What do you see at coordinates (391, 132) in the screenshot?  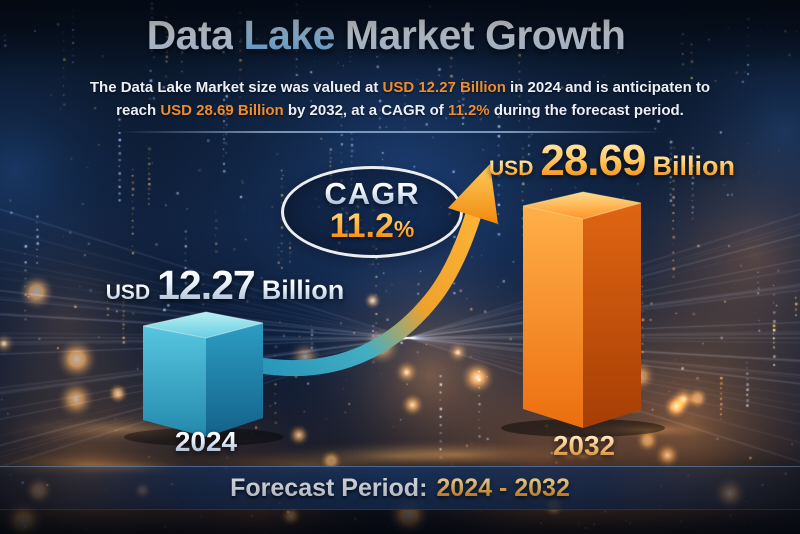 I see `divider-line` at bounding box center [391, 132].